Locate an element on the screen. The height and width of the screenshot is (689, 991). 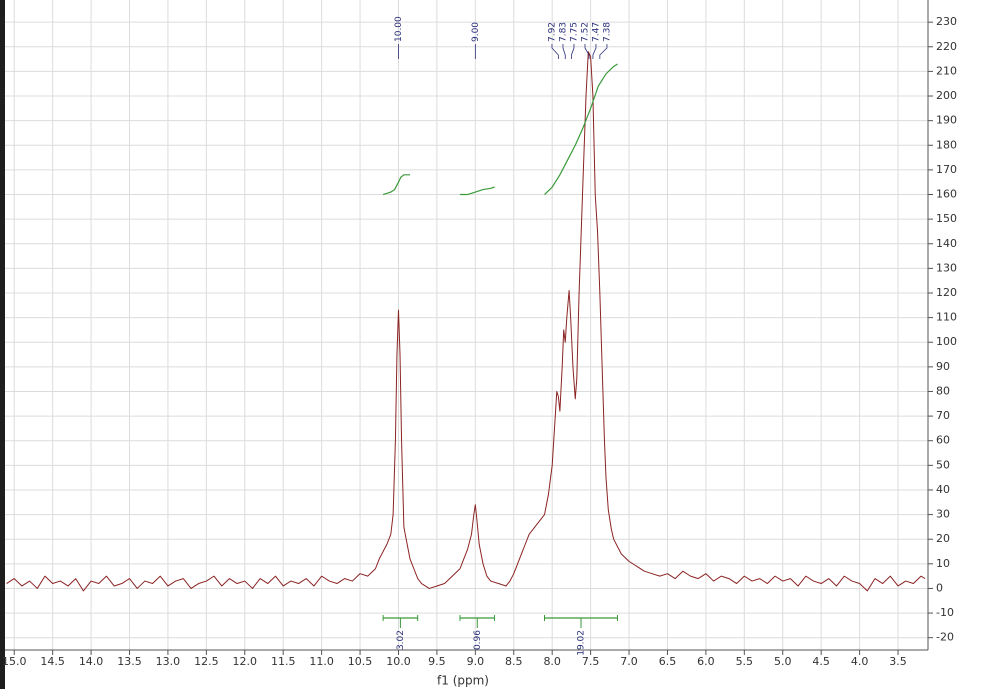
x-tick-label: 3.5 is located at coordinates (898, 661).